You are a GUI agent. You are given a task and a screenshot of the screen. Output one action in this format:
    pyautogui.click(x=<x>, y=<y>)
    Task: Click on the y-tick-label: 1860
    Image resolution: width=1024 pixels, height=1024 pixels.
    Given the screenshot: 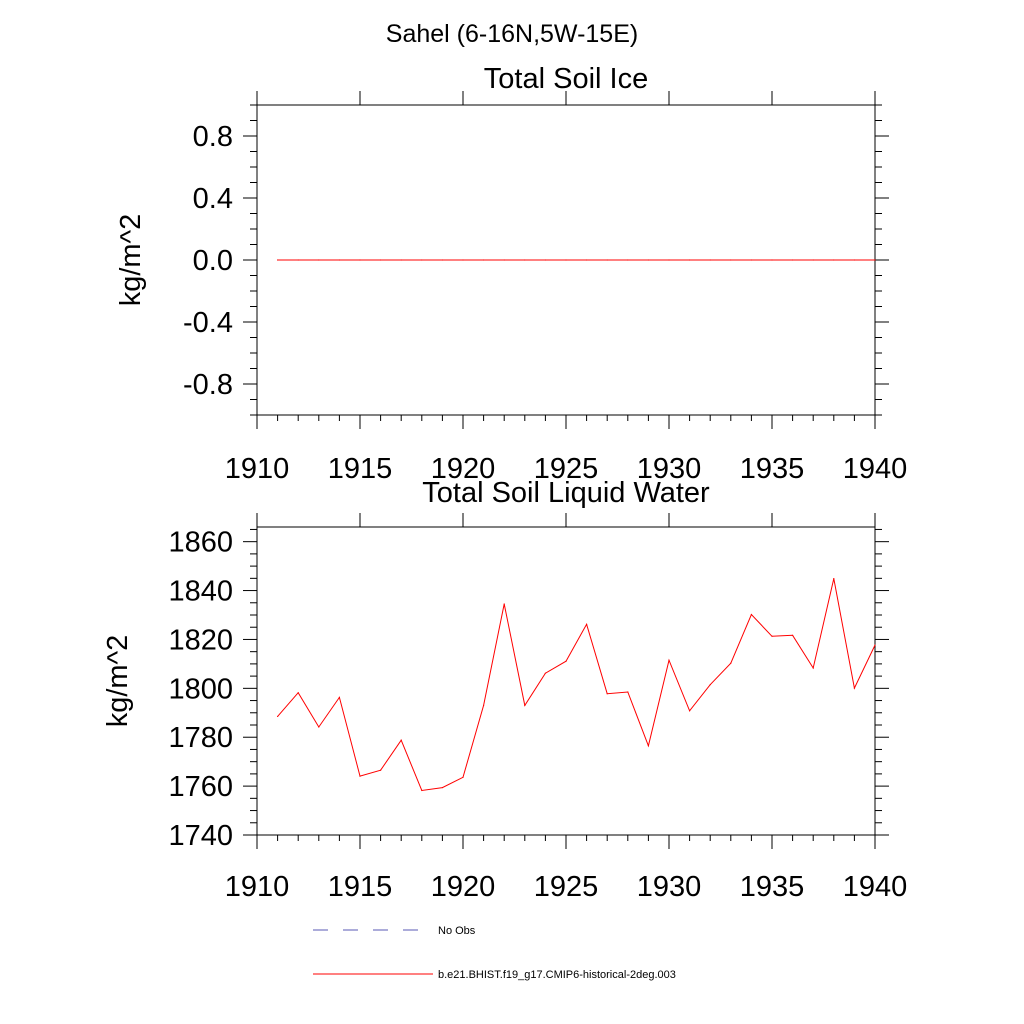 What is the action you would take?
    pyautogui.click(x=200, y=543)
    